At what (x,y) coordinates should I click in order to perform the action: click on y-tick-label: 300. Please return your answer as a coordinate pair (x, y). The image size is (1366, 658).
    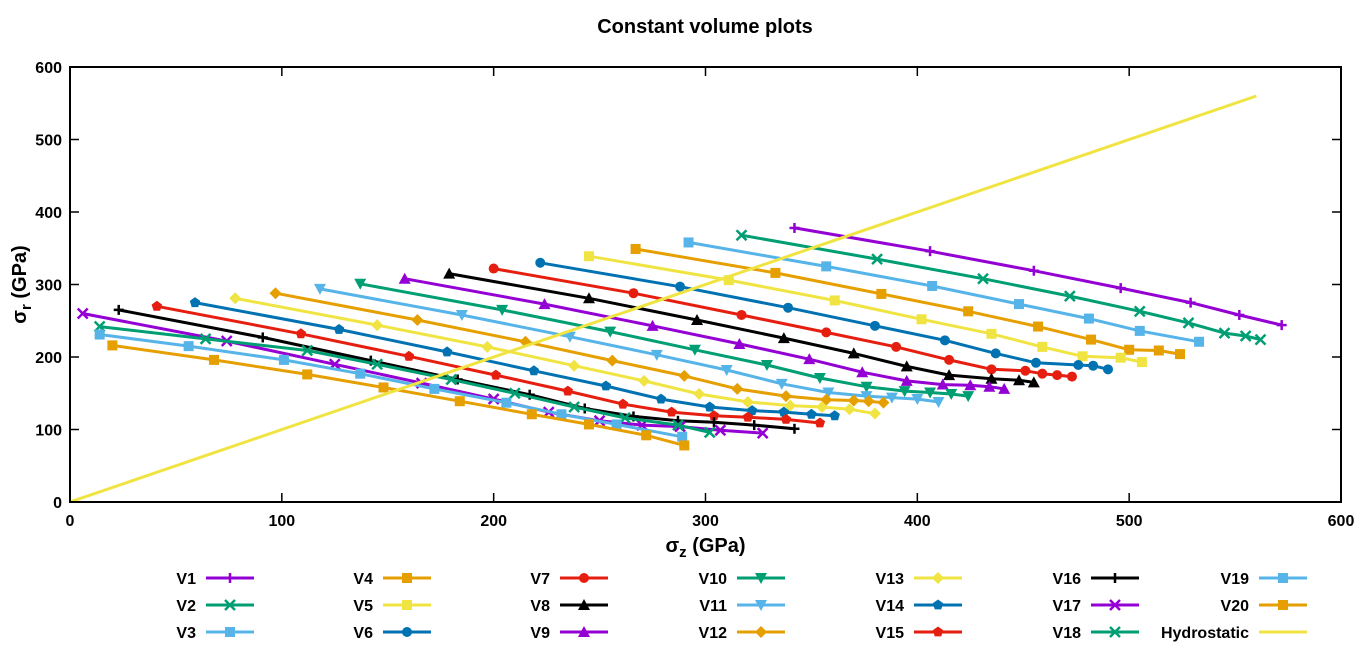
    Looking at the image, I should click on (48, 286).